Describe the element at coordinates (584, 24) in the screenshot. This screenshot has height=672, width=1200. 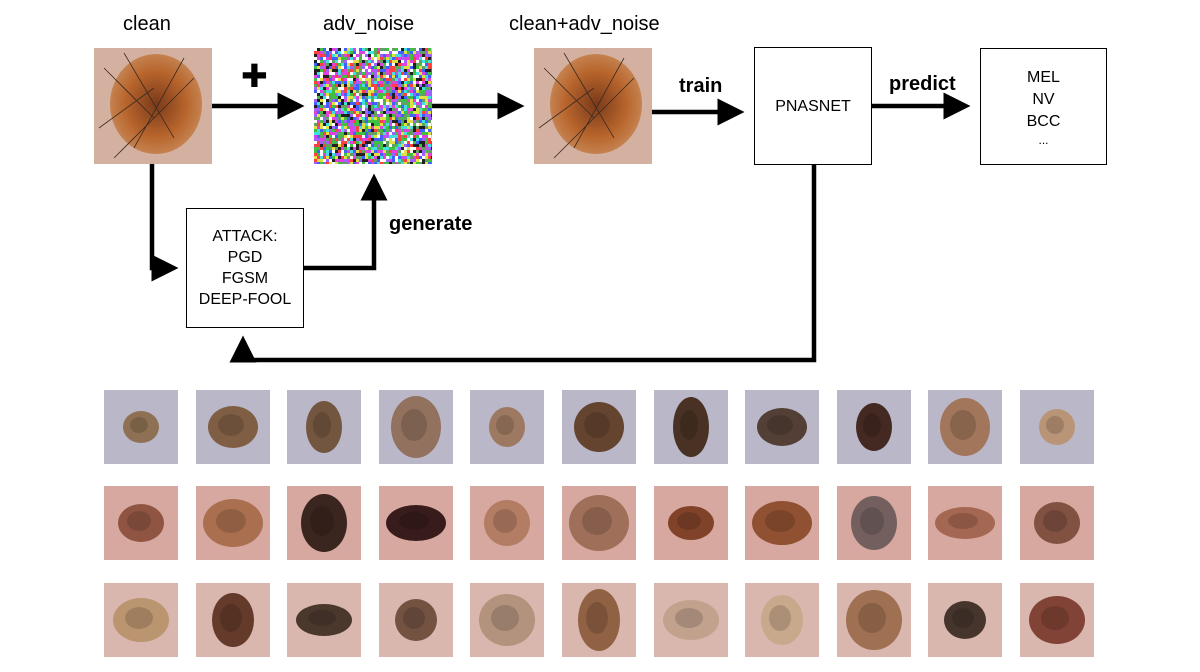
I see `label-clean-plus-adv-noise: clean+adv_noise` at that location.